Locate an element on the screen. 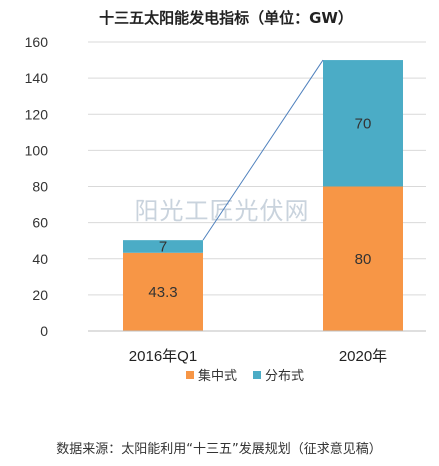 The width and height of the screenshot is (439, 466). y-tick-label: 0 is located at coordinates (44, 331).